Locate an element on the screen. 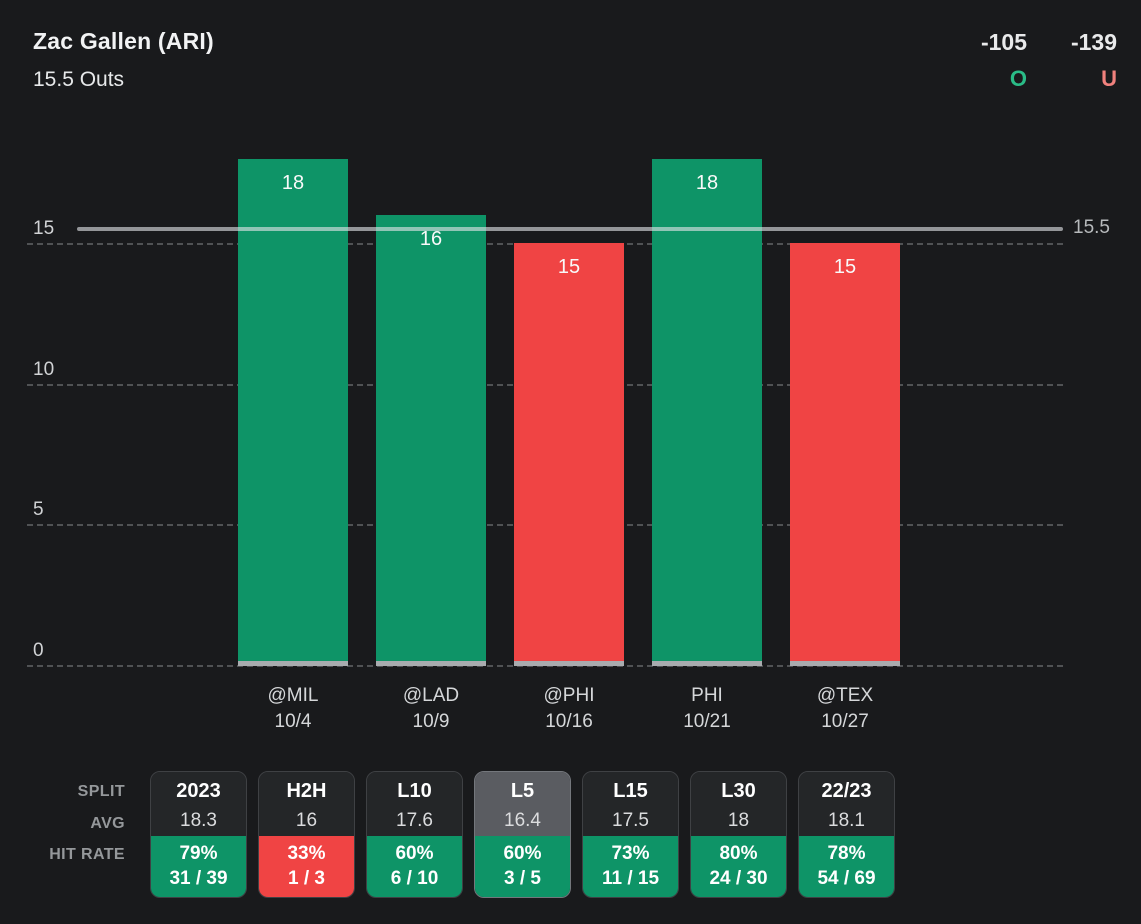 The width and height of the screenshot is (1141, 924). split-card-l10: L10 17.6 60% 6 / 10 is located at coordinates (414, 834).